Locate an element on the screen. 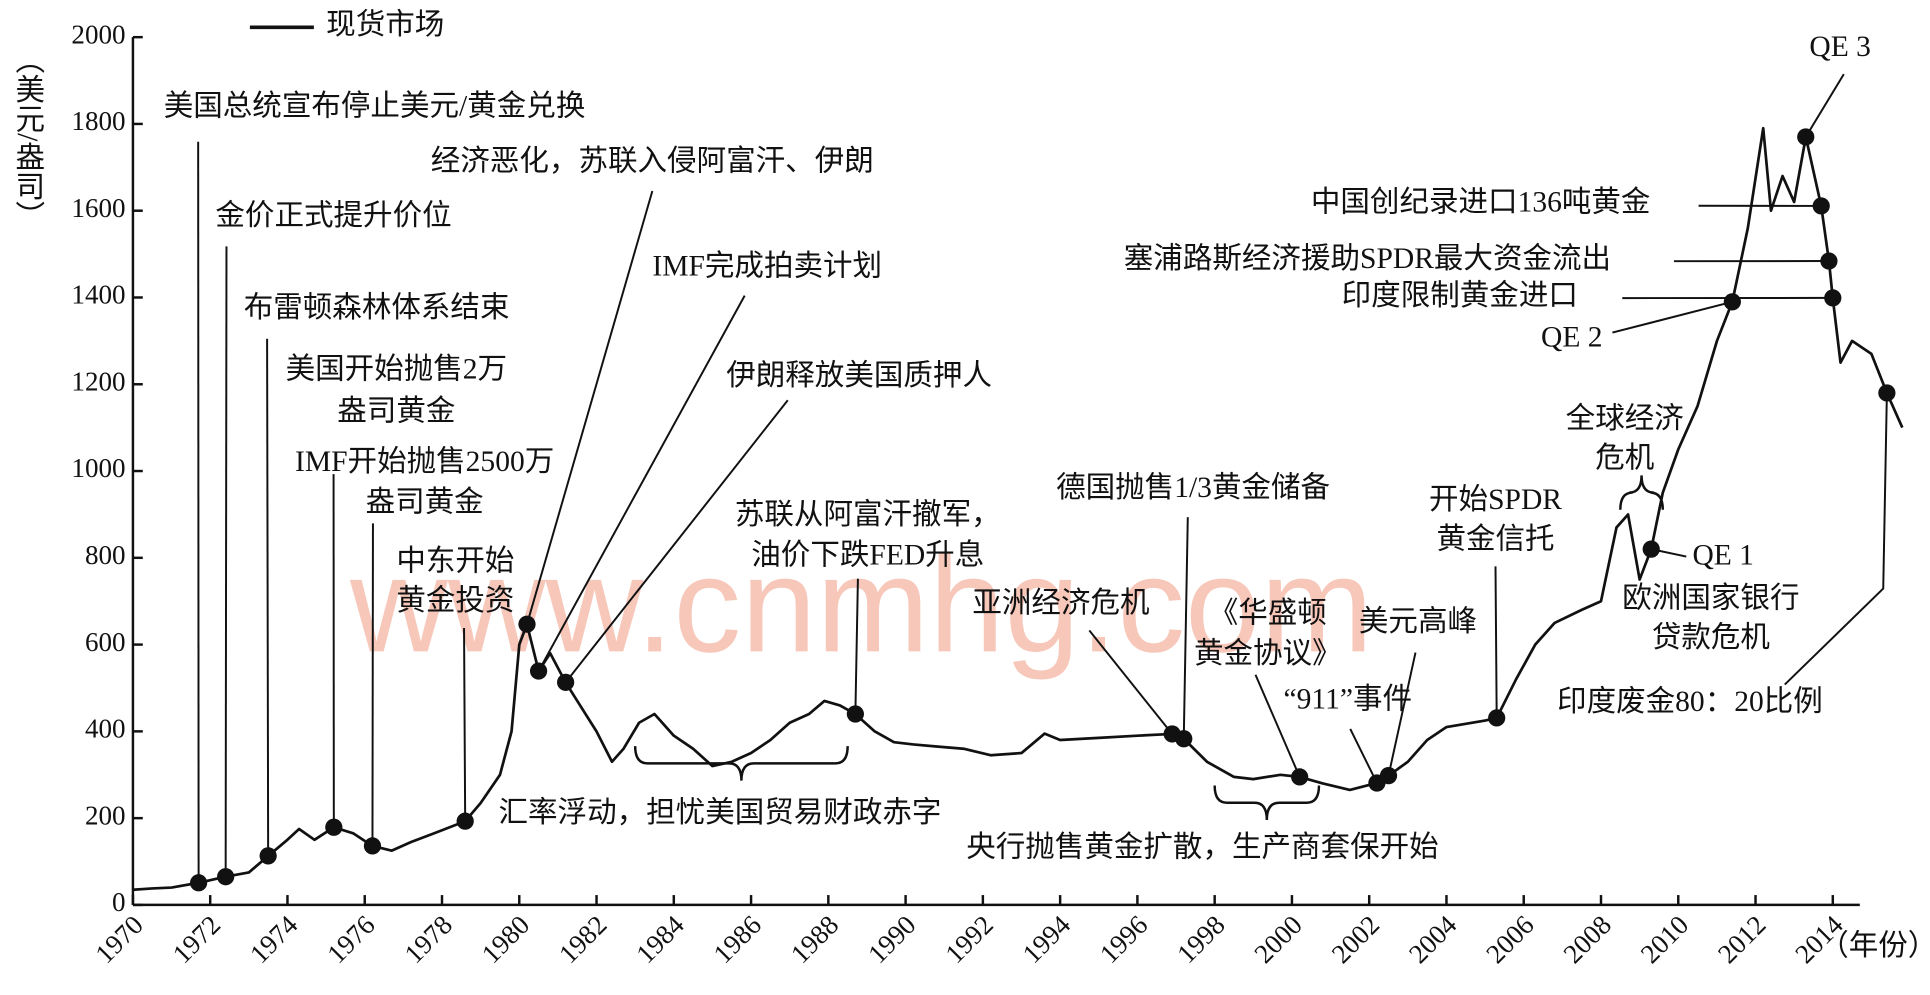  annotation-label: 印度废金80：20比例 is located at coordinates (1690, 701).